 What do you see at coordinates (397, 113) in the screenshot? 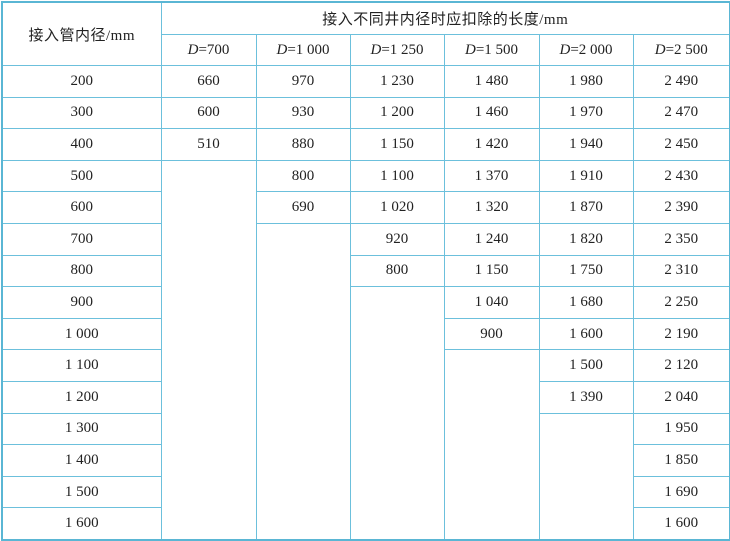
I see `value-cell: 1 200` at bounding box center [397, 113].